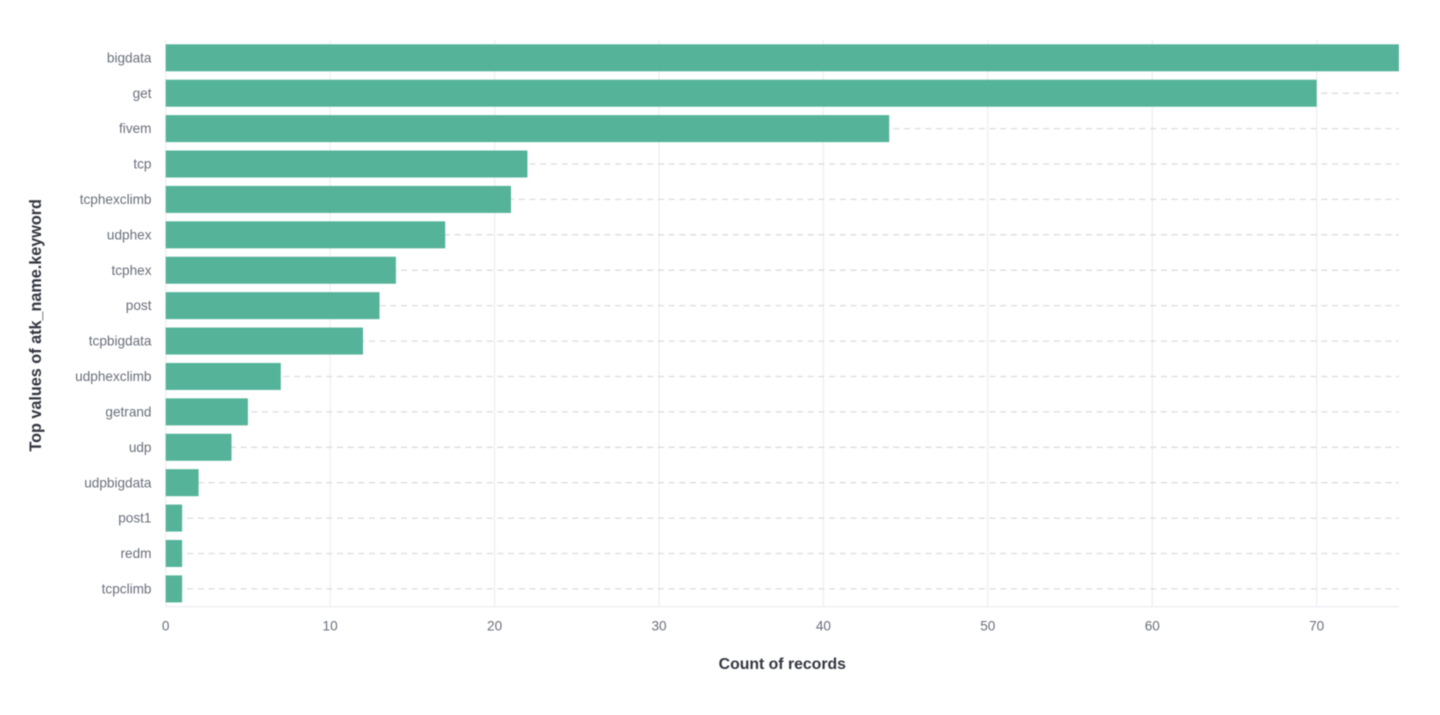 The width and height of the screenshot is (1440, 715). Describe the element at coordinates (36, 325) in the screenshot. I see `svg-text: Top values of atk_name.keyword` at that location.